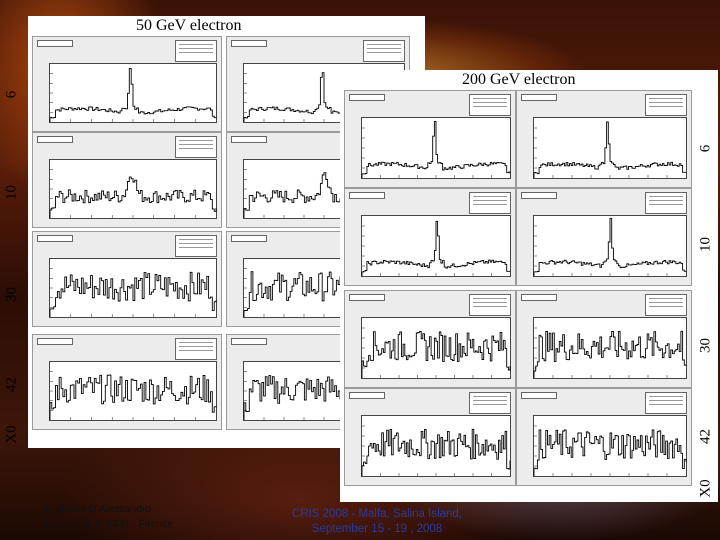 The width and height of the screenshot is (720, 540). I want to click on row-label-right-6: 6, so click(705, 148).